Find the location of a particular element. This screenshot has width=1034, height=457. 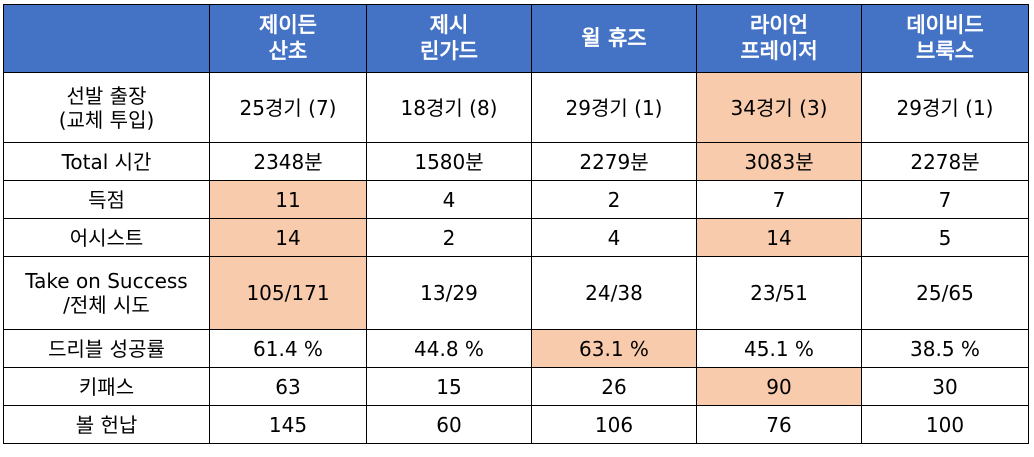

table-row: 득점 11 4 2 7 7 is located at coordinates (516, 199).